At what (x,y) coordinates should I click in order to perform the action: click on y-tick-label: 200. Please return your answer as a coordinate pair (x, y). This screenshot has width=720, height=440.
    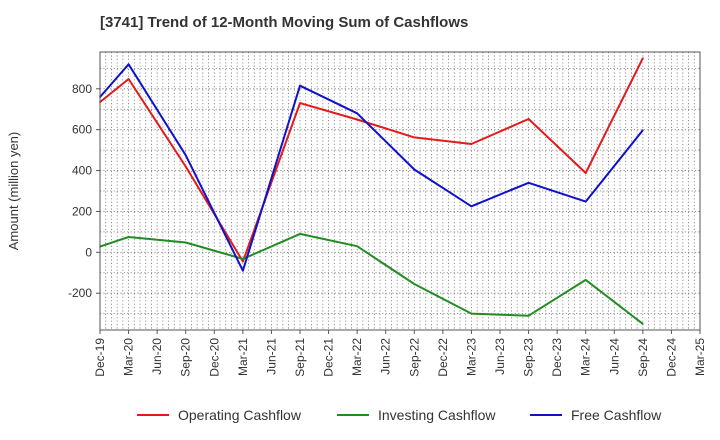
    Looking at the image, I should click on (82, 211).